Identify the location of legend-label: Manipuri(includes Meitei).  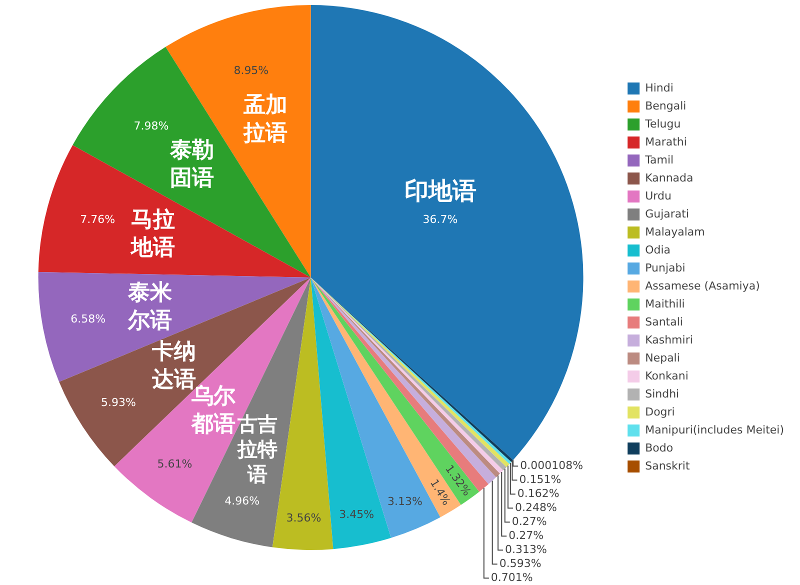
(714, 429).